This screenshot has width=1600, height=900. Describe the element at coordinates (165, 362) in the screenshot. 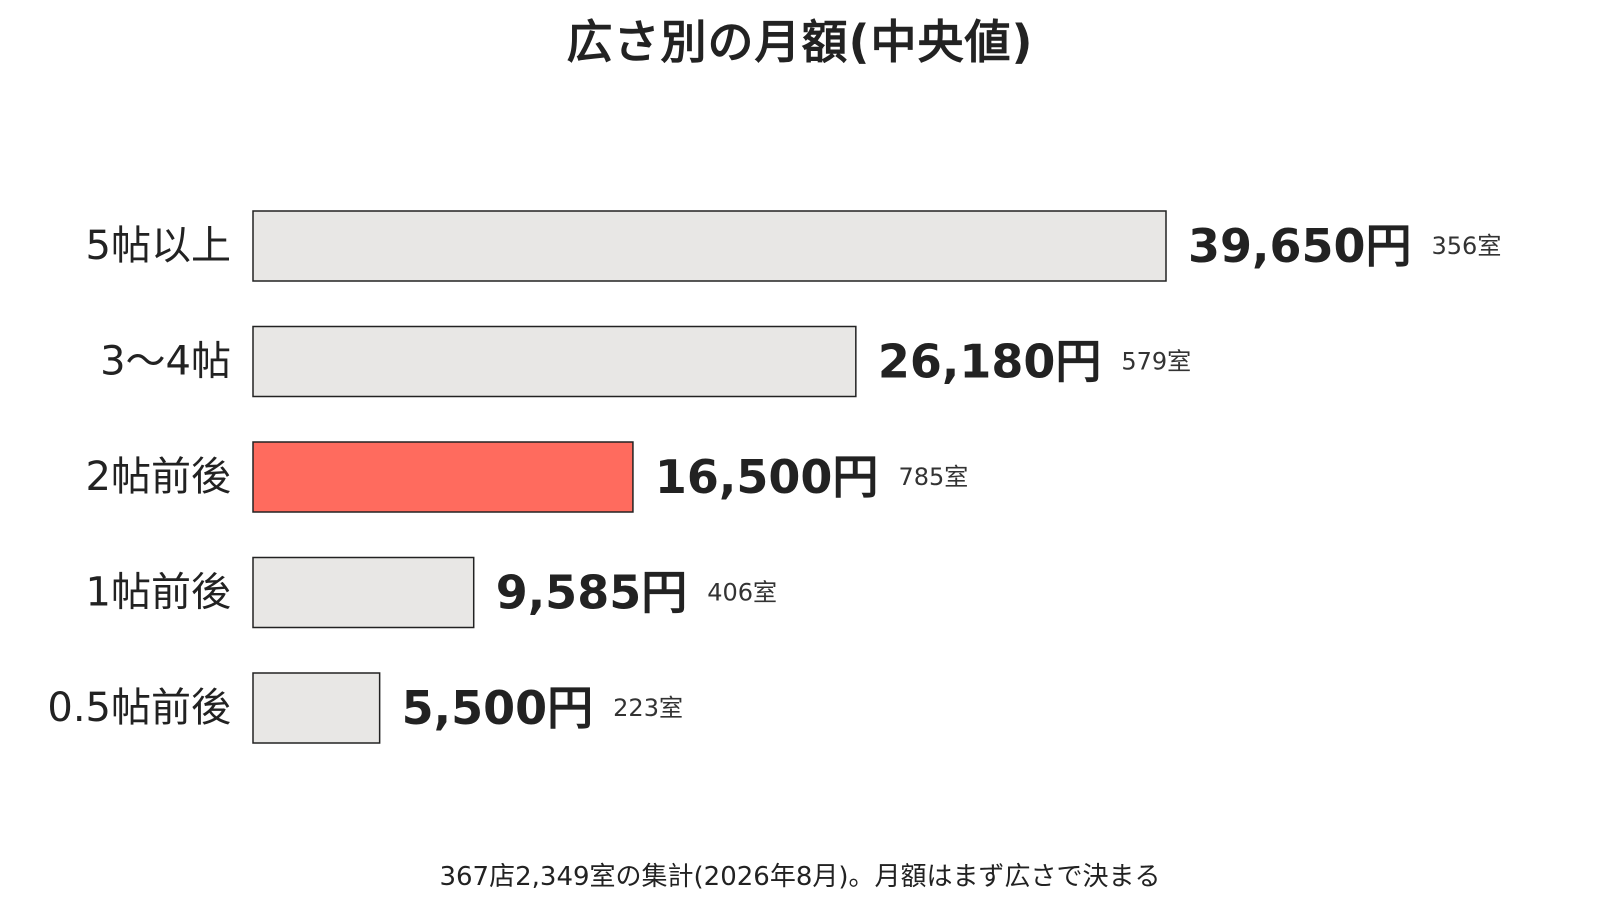

I see `category-label: 3〜4帖` at that location.